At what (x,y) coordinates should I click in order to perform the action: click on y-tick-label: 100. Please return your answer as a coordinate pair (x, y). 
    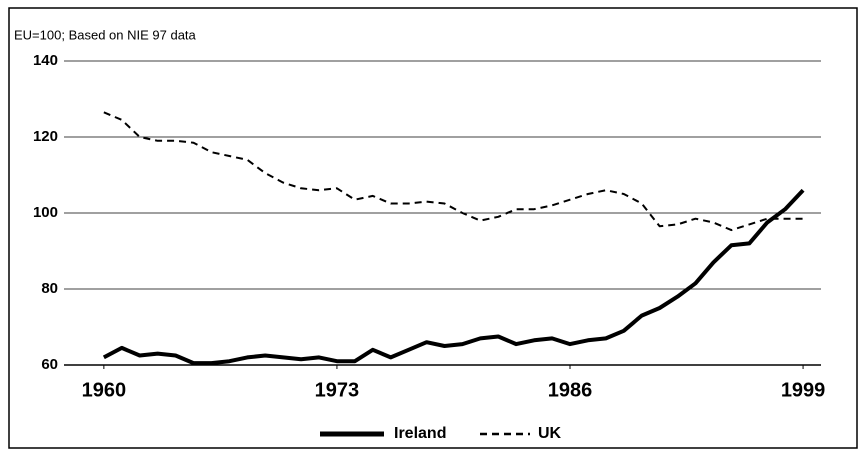
    Looking at the image, I should click on (45, 212).